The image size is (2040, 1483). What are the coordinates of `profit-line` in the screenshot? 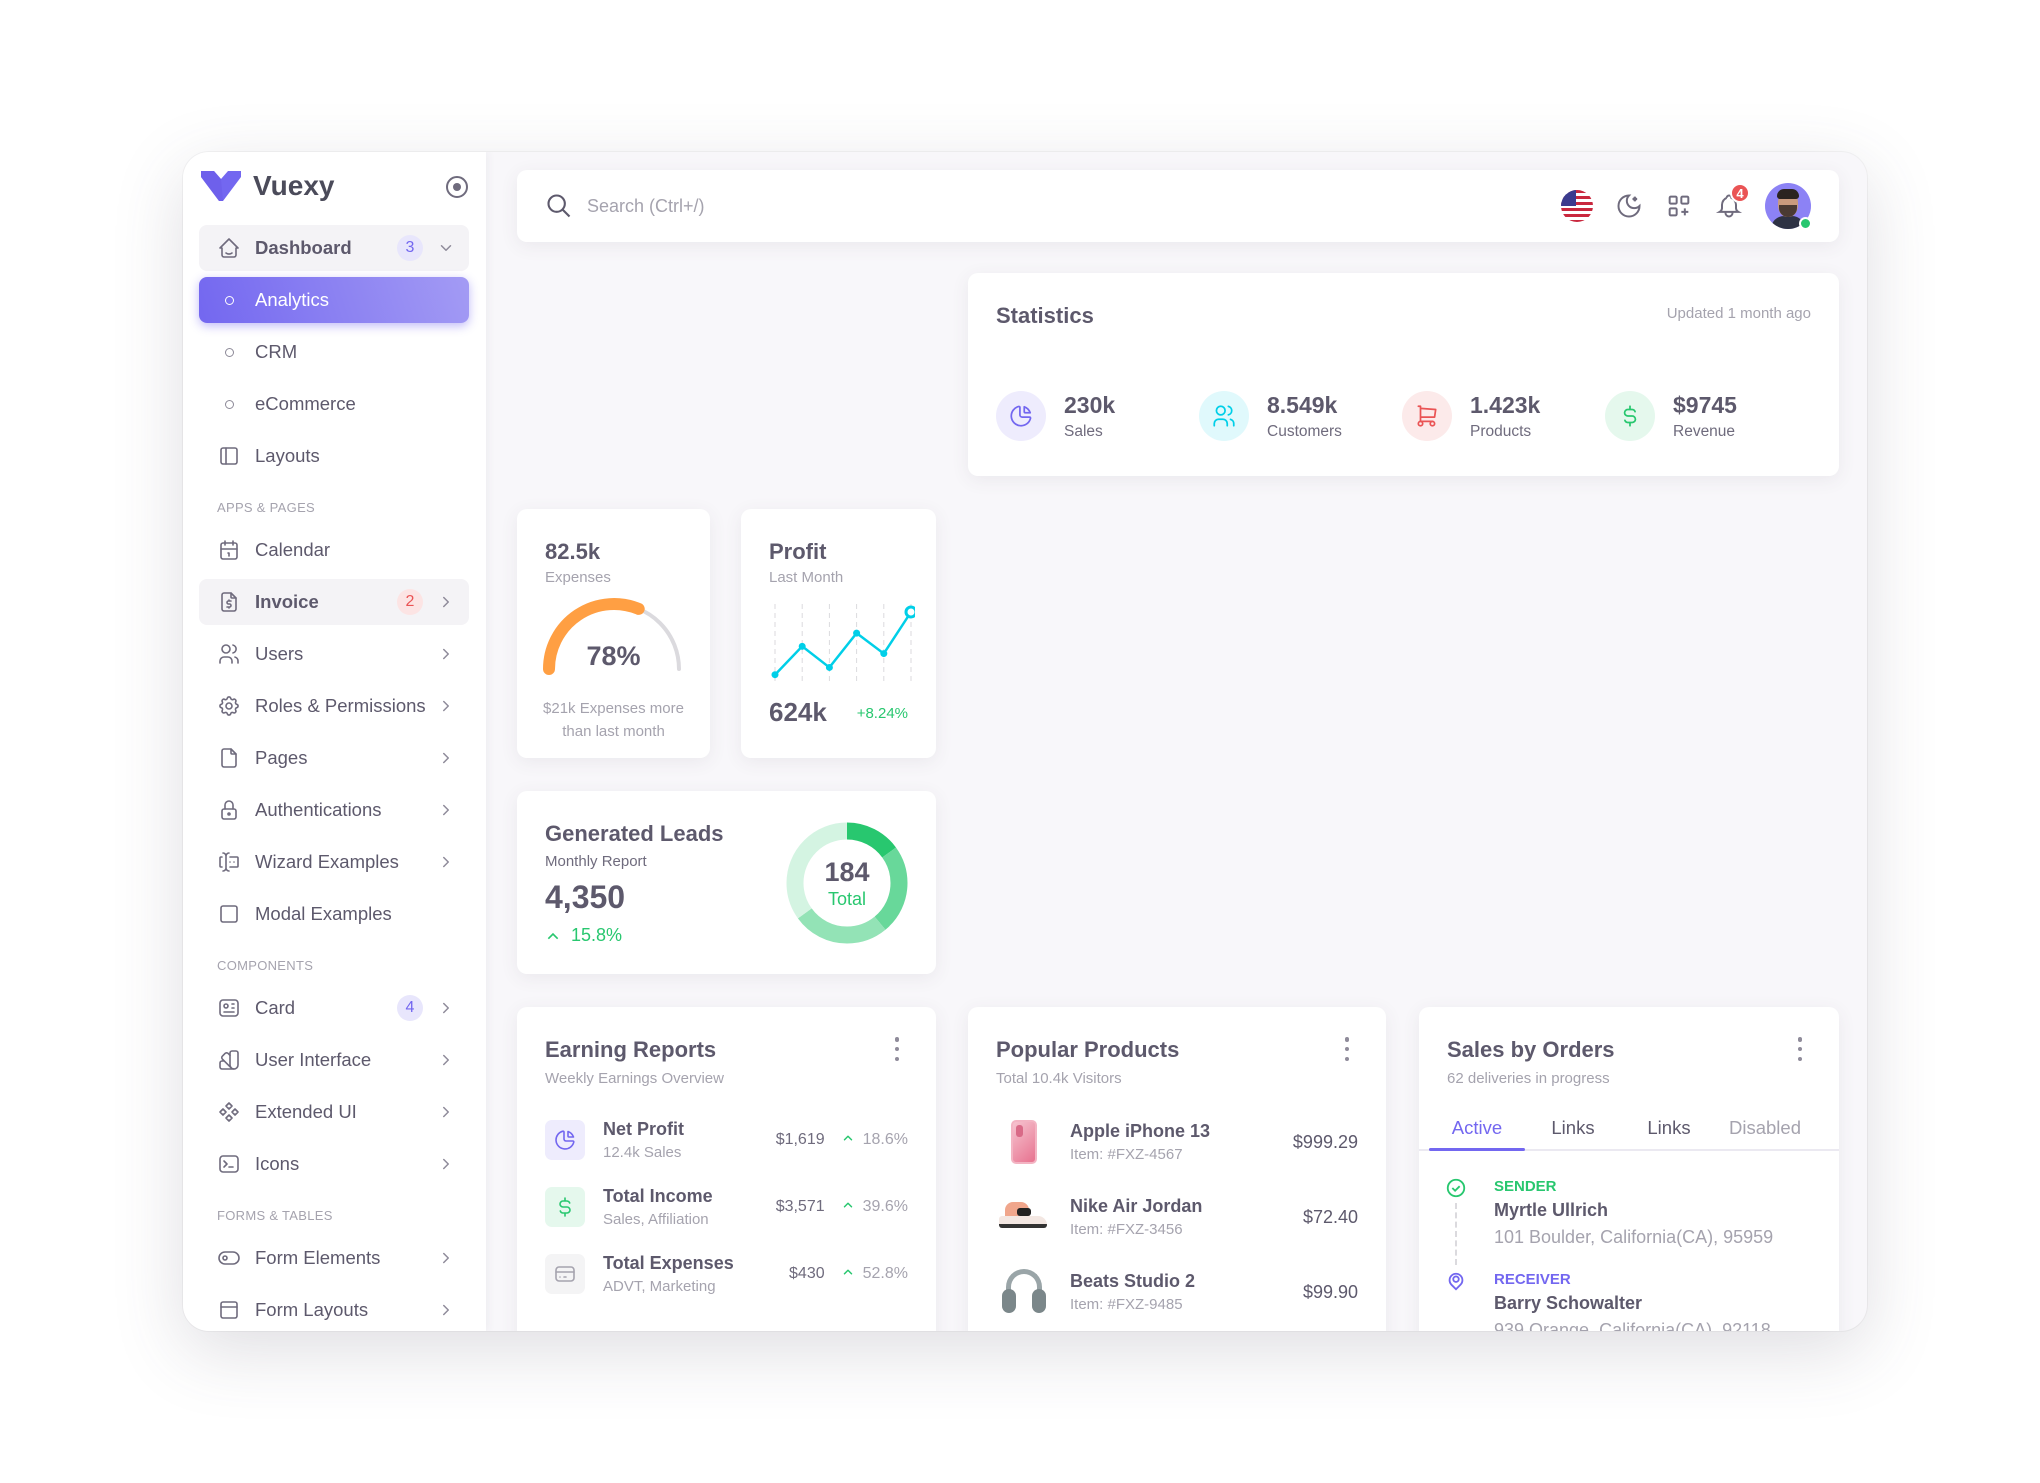 It's located at (843, 643).